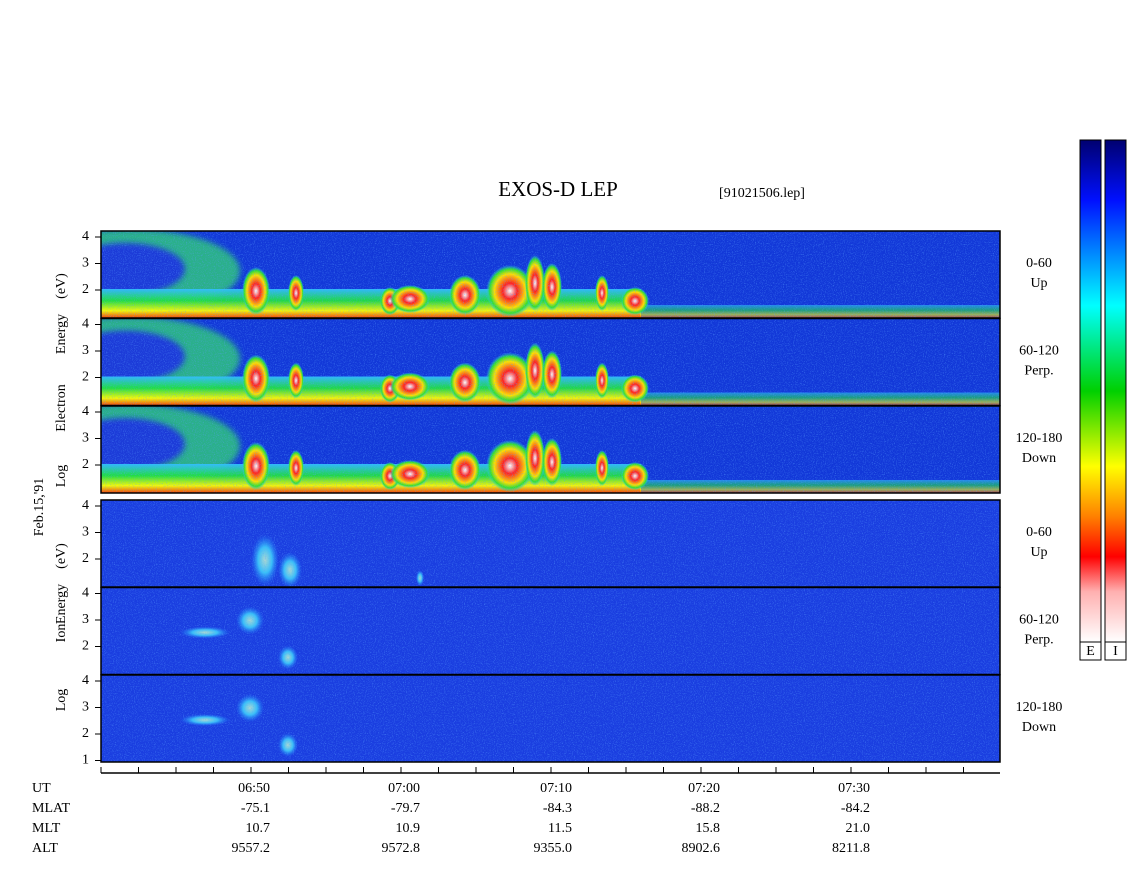 The height and width of the screenshot is (875, 1130). What do you see at coordinates (251, 848) in the screenshot?
I see `row-value: 9557.2` at bounding box center [251, 848].